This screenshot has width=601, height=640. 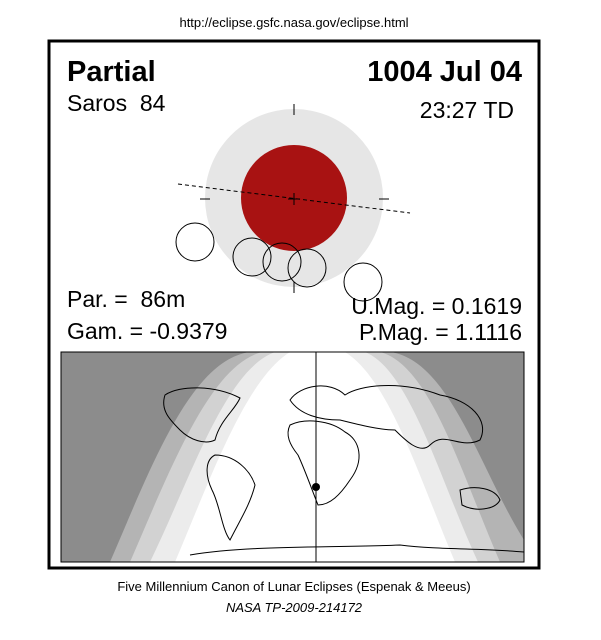 I want to click on parameter-par: Par. = 86m, so click(x=126, y=299).